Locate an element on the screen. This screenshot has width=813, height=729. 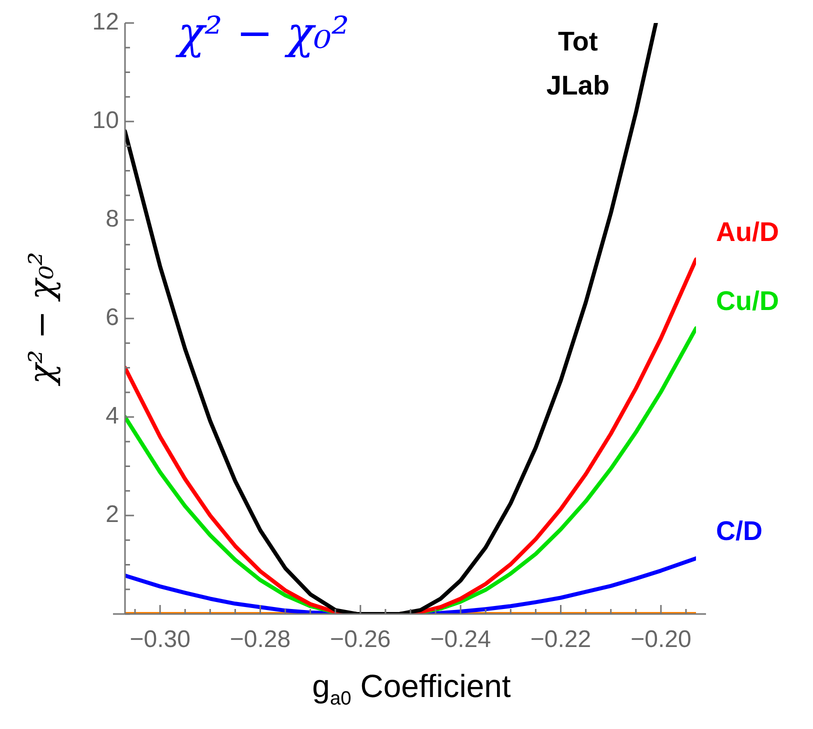
x-tick-label: −0.26 is located at coordinates (360, 640).